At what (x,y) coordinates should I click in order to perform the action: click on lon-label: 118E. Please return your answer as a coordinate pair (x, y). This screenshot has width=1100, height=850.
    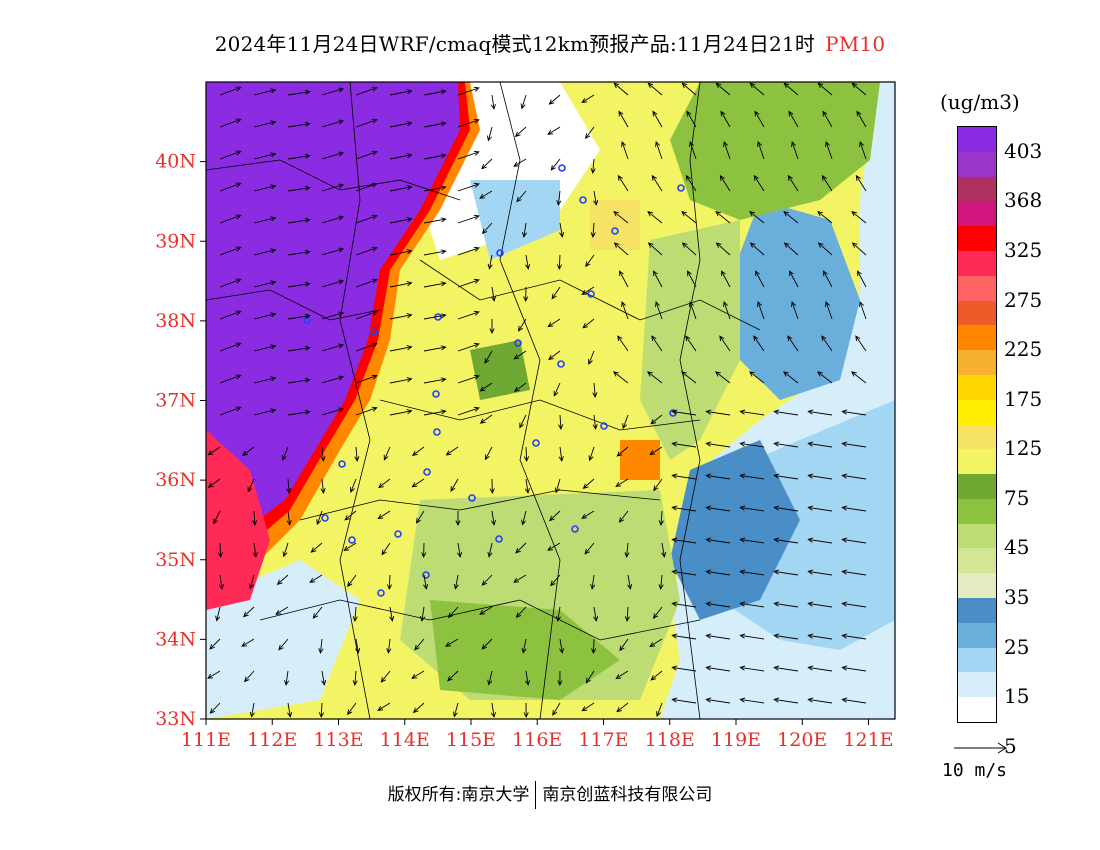
    Looking at the image, I should click on (670, 740).